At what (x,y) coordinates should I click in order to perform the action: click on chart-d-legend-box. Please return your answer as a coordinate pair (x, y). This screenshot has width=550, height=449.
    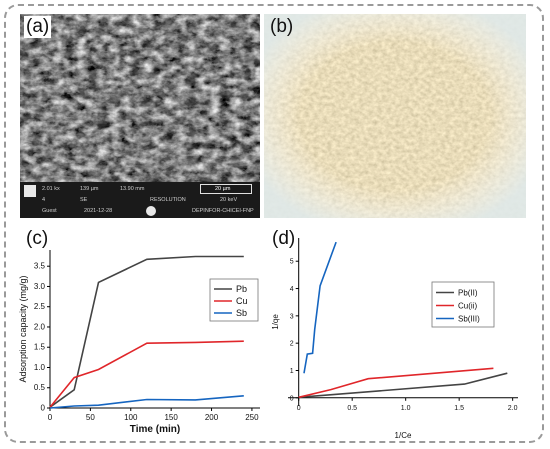
    Looking at the image, I should click on (463, 304).